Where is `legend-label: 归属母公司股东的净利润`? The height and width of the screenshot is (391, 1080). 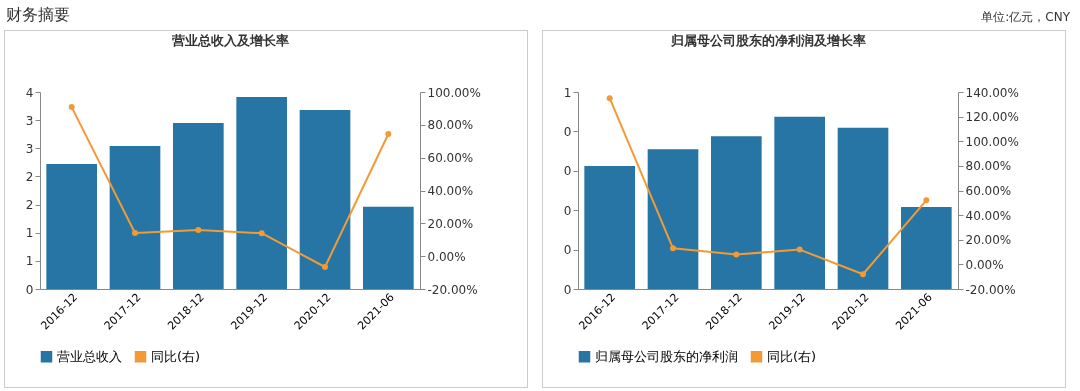
legend-label: 归属母公司股东的净利润 is located at coordinates (666, 356).